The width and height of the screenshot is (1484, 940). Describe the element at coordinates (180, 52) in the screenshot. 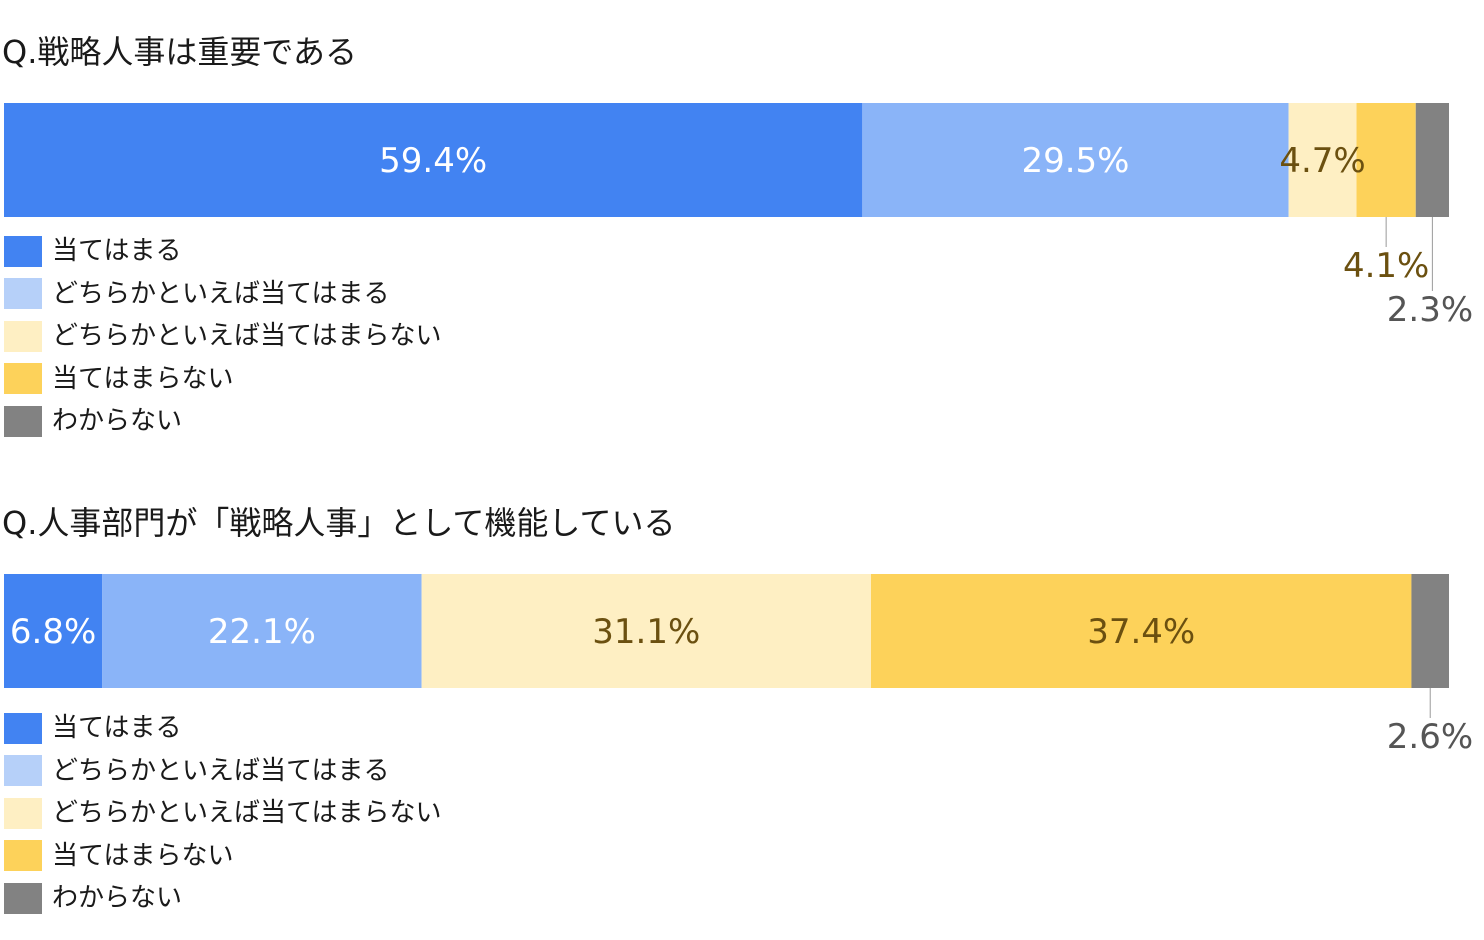

I see `chart-title: Q.戦略人事は重要である` at that location.